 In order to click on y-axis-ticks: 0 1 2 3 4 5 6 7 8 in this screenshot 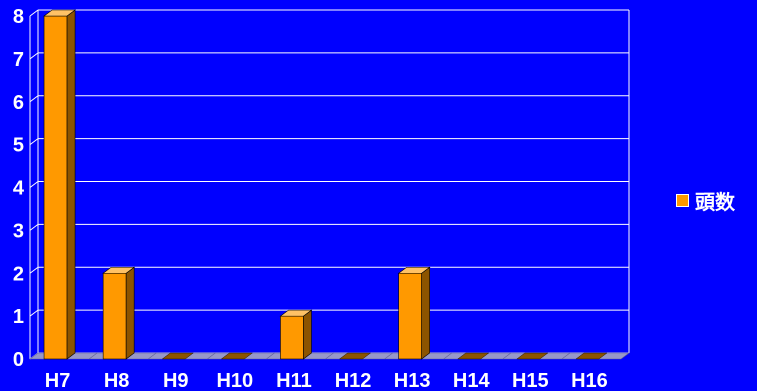, I will do `click(19, 188)`.